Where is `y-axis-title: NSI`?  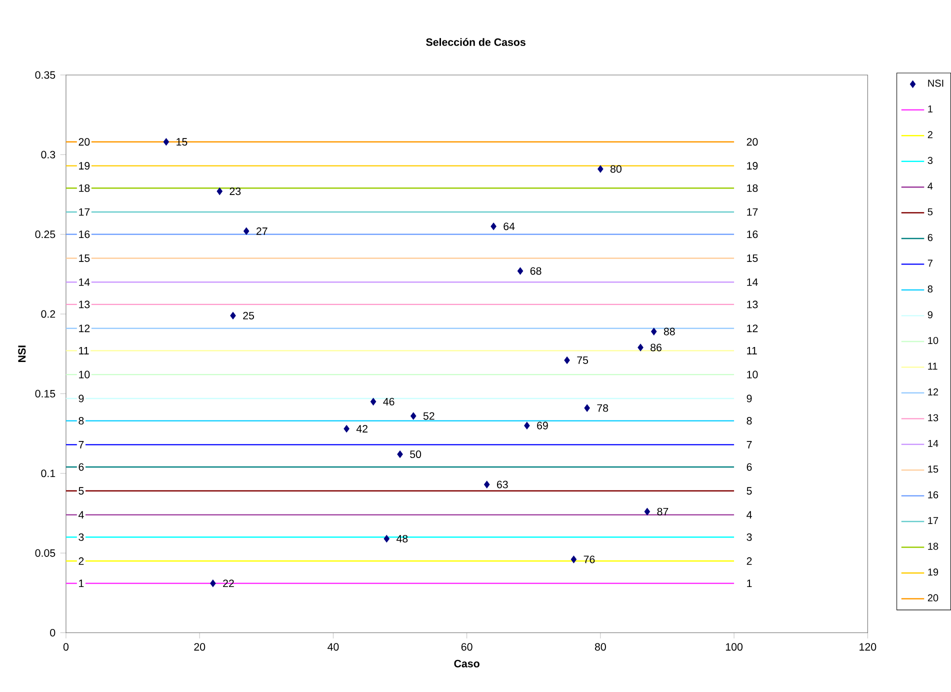 y-axis-title: NSI is located at coordinates (22, 354).